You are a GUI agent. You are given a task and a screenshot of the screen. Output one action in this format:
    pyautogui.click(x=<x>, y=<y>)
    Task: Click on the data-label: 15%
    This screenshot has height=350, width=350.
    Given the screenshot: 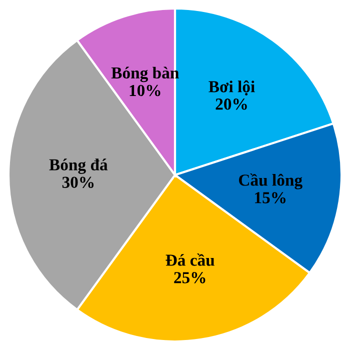 What is the action you would take?
    pyautogui.click(x=270, y=198)
    